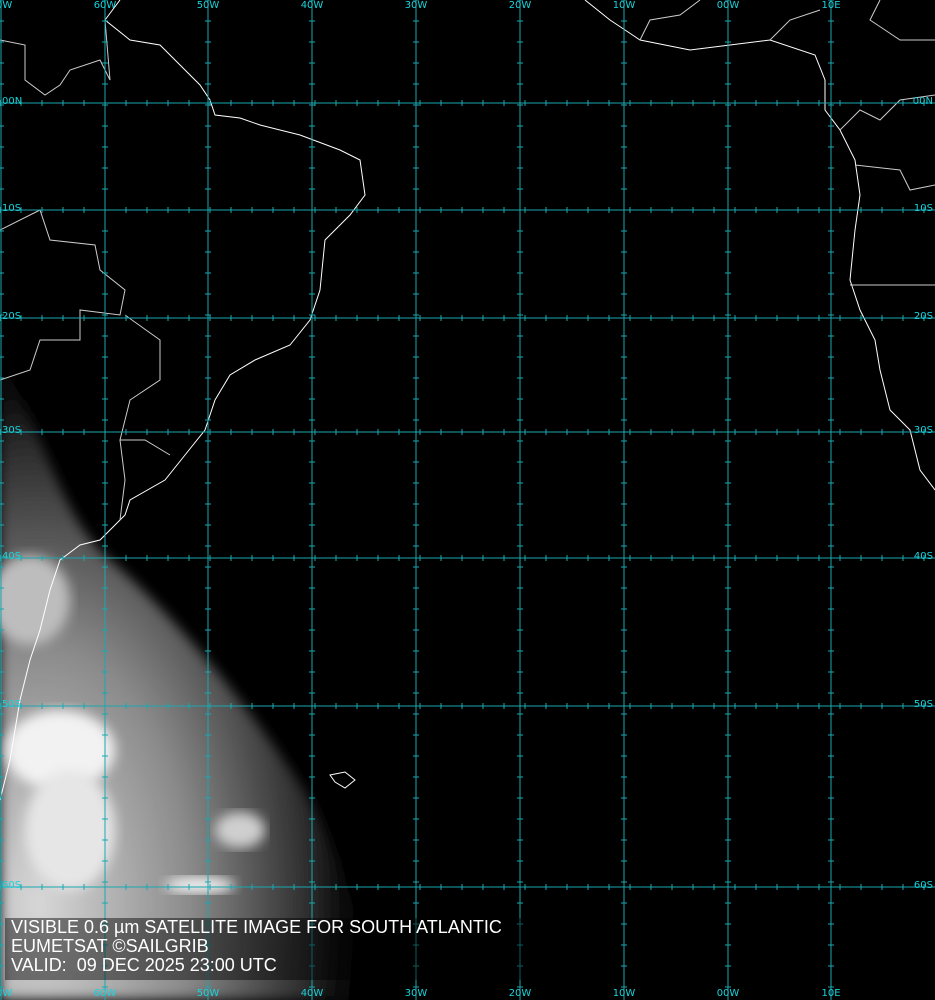 This screenshot has height=1000, width=935. Describe the element at coordinates (85, 270) in the screenshot. I see `south-america-borders` at that location.